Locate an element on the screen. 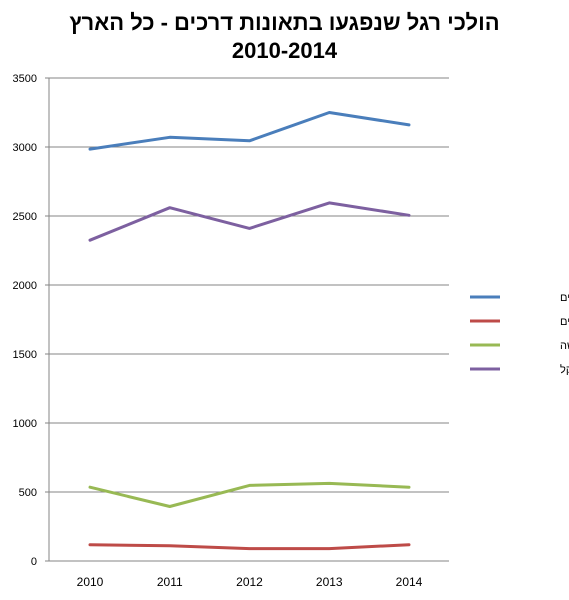 This screenshot has height=600, width=569. y-tick-label: 500 is located at coordinates (28, 493).